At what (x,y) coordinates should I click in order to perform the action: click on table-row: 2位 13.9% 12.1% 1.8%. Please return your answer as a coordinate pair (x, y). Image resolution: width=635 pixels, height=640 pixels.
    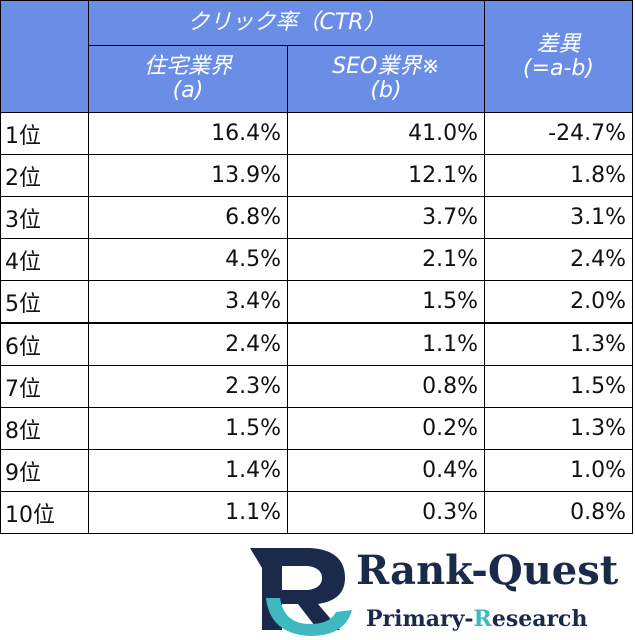
    Looking at the image, I should click on (316, 175).